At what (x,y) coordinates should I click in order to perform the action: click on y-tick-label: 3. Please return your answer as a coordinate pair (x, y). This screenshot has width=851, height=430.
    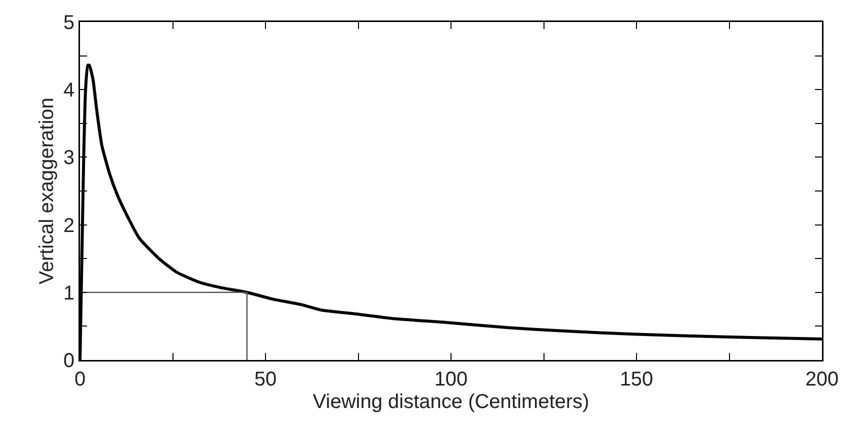
    Looking at the image, I should click on (68, 158).